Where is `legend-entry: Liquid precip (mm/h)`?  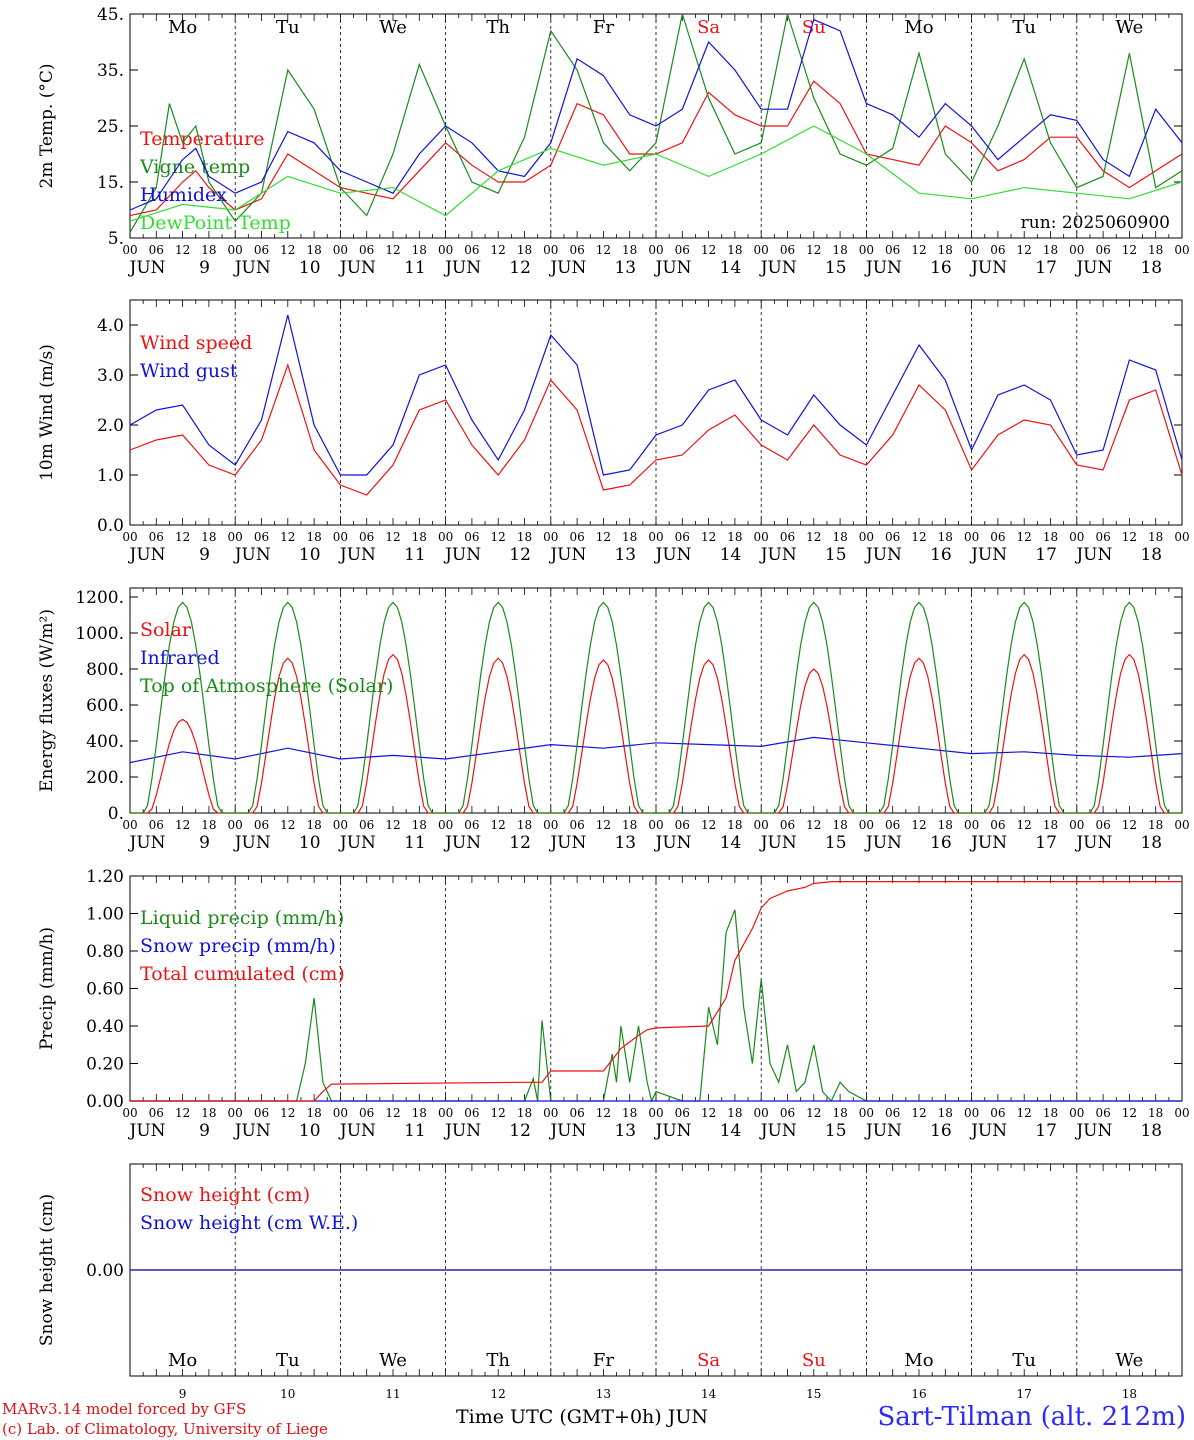
legend-entry: Liquid precip (mm/h) is located at coordinates (242, 918).